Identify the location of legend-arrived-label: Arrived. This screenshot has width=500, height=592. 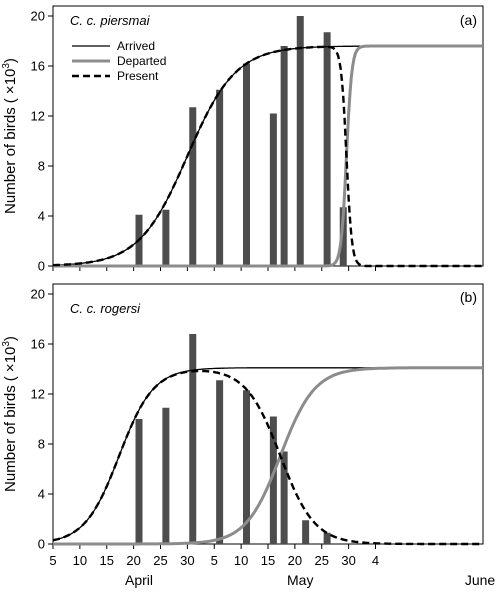
(136, 46).